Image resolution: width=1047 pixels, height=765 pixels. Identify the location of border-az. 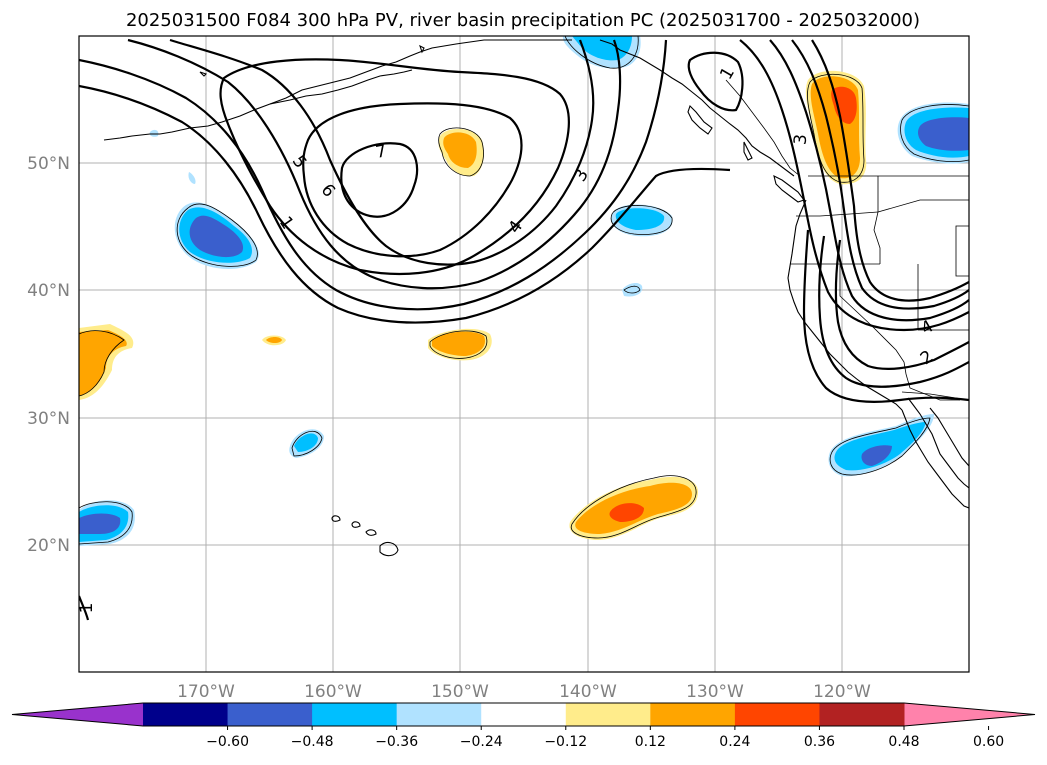
(931, 381).